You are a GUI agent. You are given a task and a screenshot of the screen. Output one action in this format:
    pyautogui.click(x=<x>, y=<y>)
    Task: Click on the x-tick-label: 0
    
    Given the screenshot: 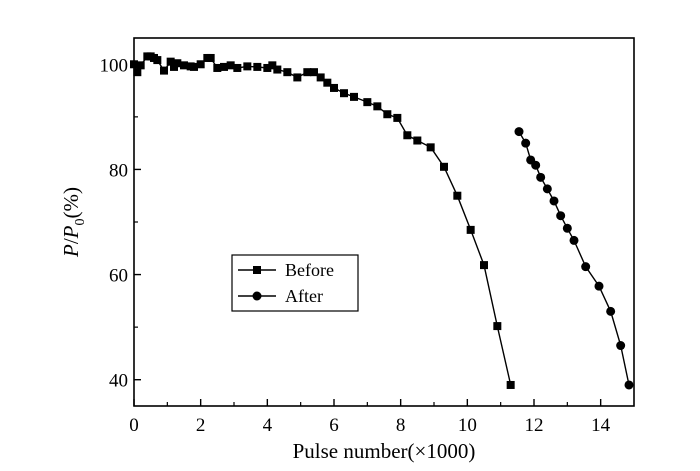 What is the action you would take?
    pyautogui.click(x=134, y=425)
    